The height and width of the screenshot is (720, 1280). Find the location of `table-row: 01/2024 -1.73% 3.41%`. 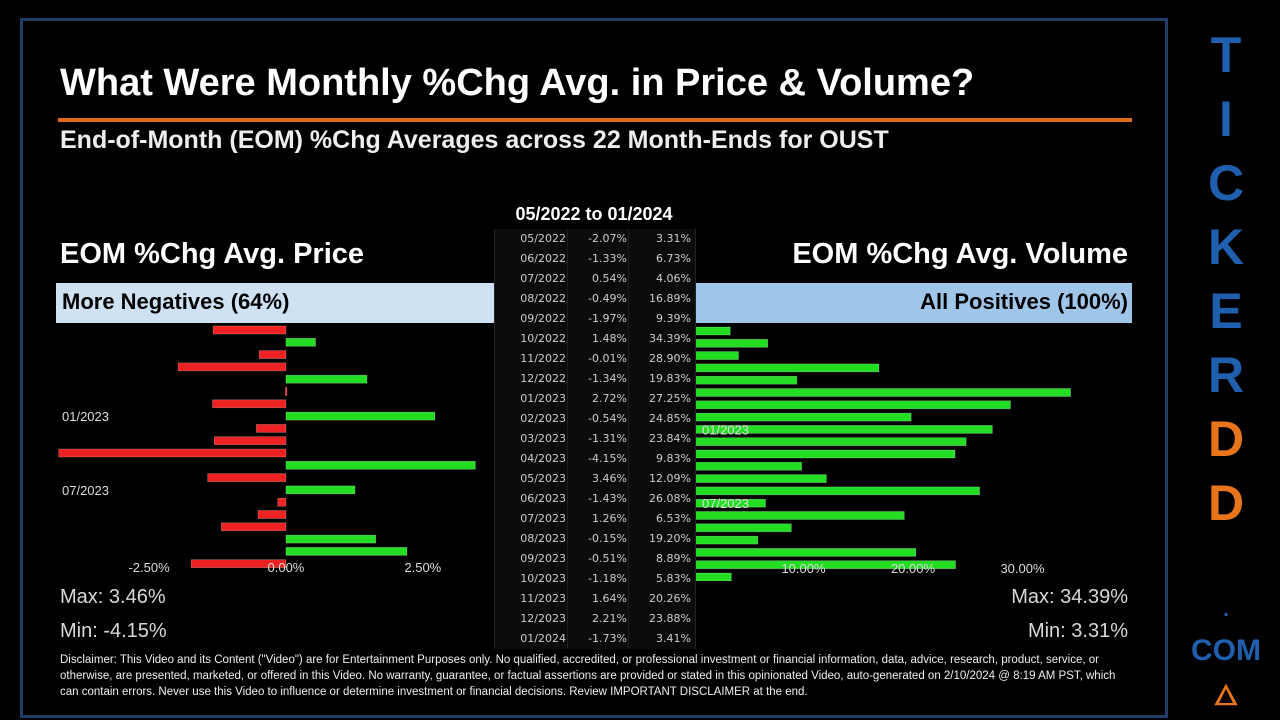

table-row: 01/2024 -1.73% 3.41% is located at coordinates (595, 639).